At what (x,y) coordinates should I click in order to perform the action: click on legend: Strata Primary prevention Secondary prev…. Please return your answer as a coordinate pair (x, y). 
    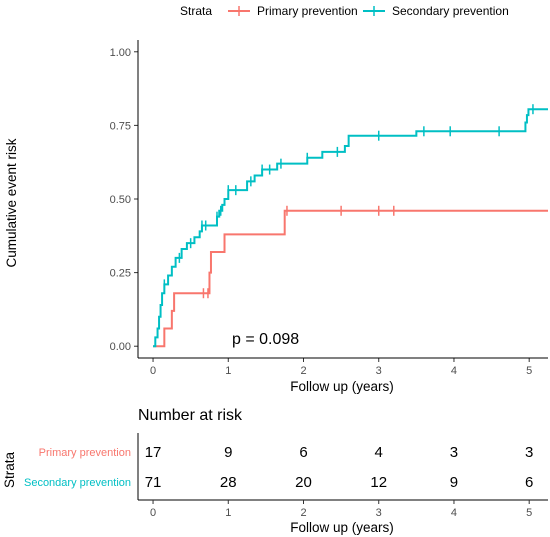
    Looking at the image, I should click on (344, 11).